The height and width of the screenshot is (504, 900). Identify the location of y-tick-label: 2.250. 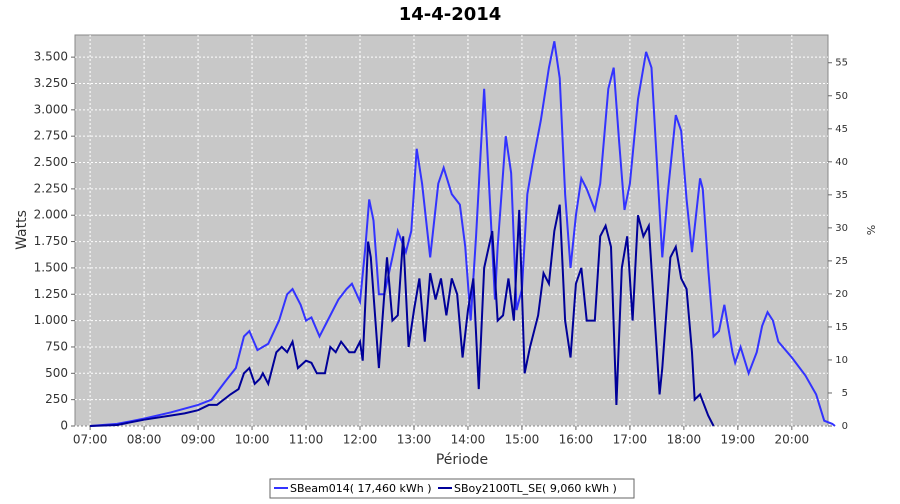
(51, 188).